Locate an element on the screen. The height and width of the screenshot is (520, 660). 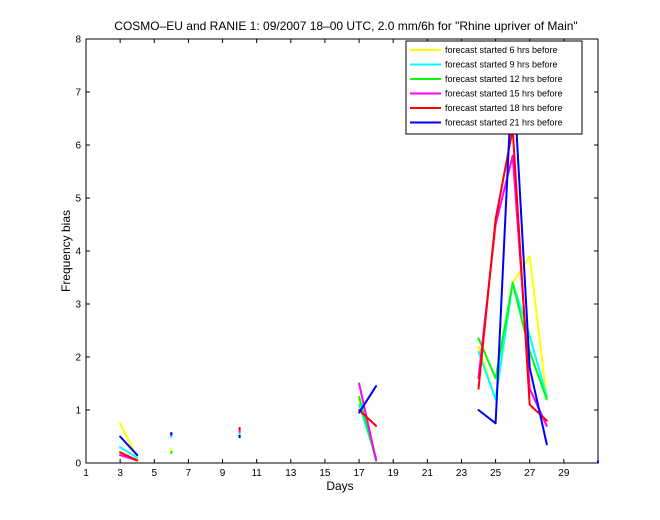
y-tick-label: 0 is located at coordinates (78, 464).